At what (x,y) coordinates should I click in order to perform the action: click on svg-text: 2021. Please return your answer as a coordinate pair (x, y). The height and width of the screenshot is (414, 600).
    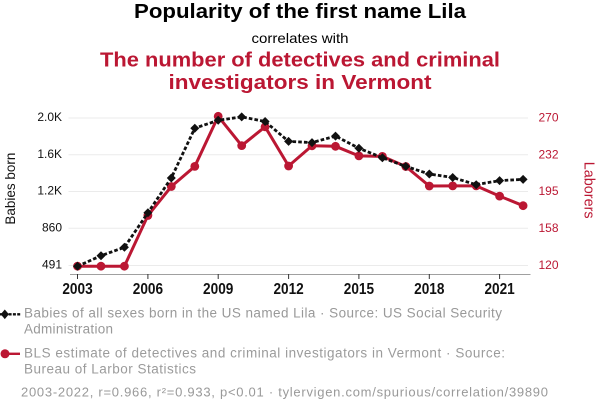
    Looking at the image, I should click on (499, 289).